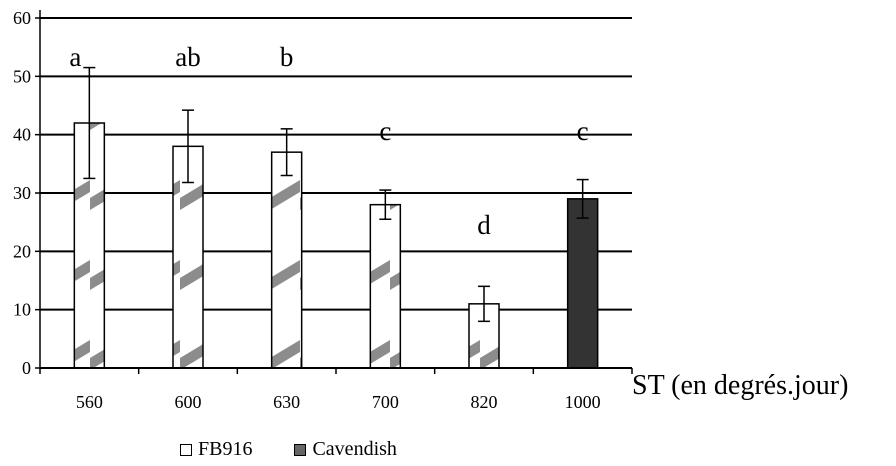  I want to click on x-tick-label: 700, so click(385, 402).